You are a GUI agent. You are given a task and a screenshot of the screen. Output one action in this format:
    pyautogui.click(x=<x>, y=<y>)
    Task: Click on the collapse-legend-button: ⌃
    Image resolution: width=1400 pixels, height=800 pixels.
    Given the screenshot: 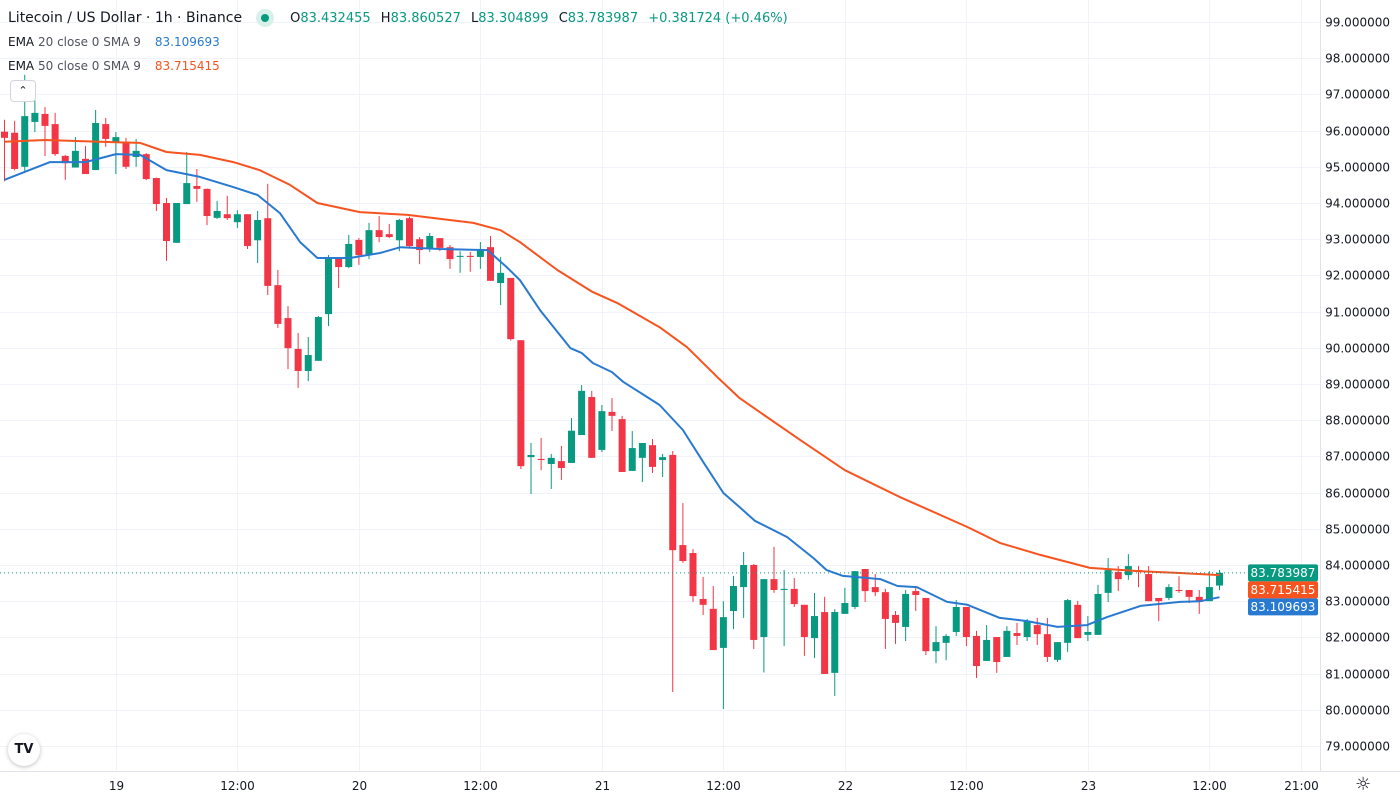 What is the action you would take?
    pyautogui.click(x=23, y=91)
    